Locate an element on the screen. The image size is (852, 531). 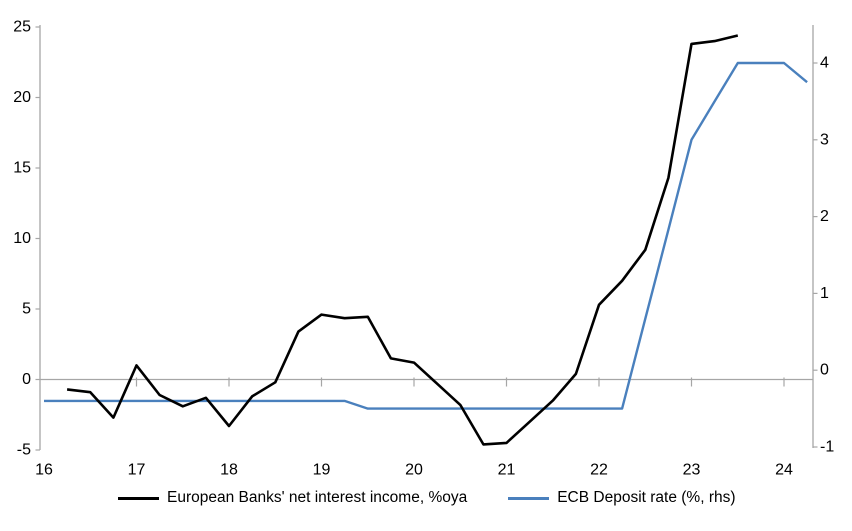
left-axis-tick-label: 15 is located at coordinates (22, 168).